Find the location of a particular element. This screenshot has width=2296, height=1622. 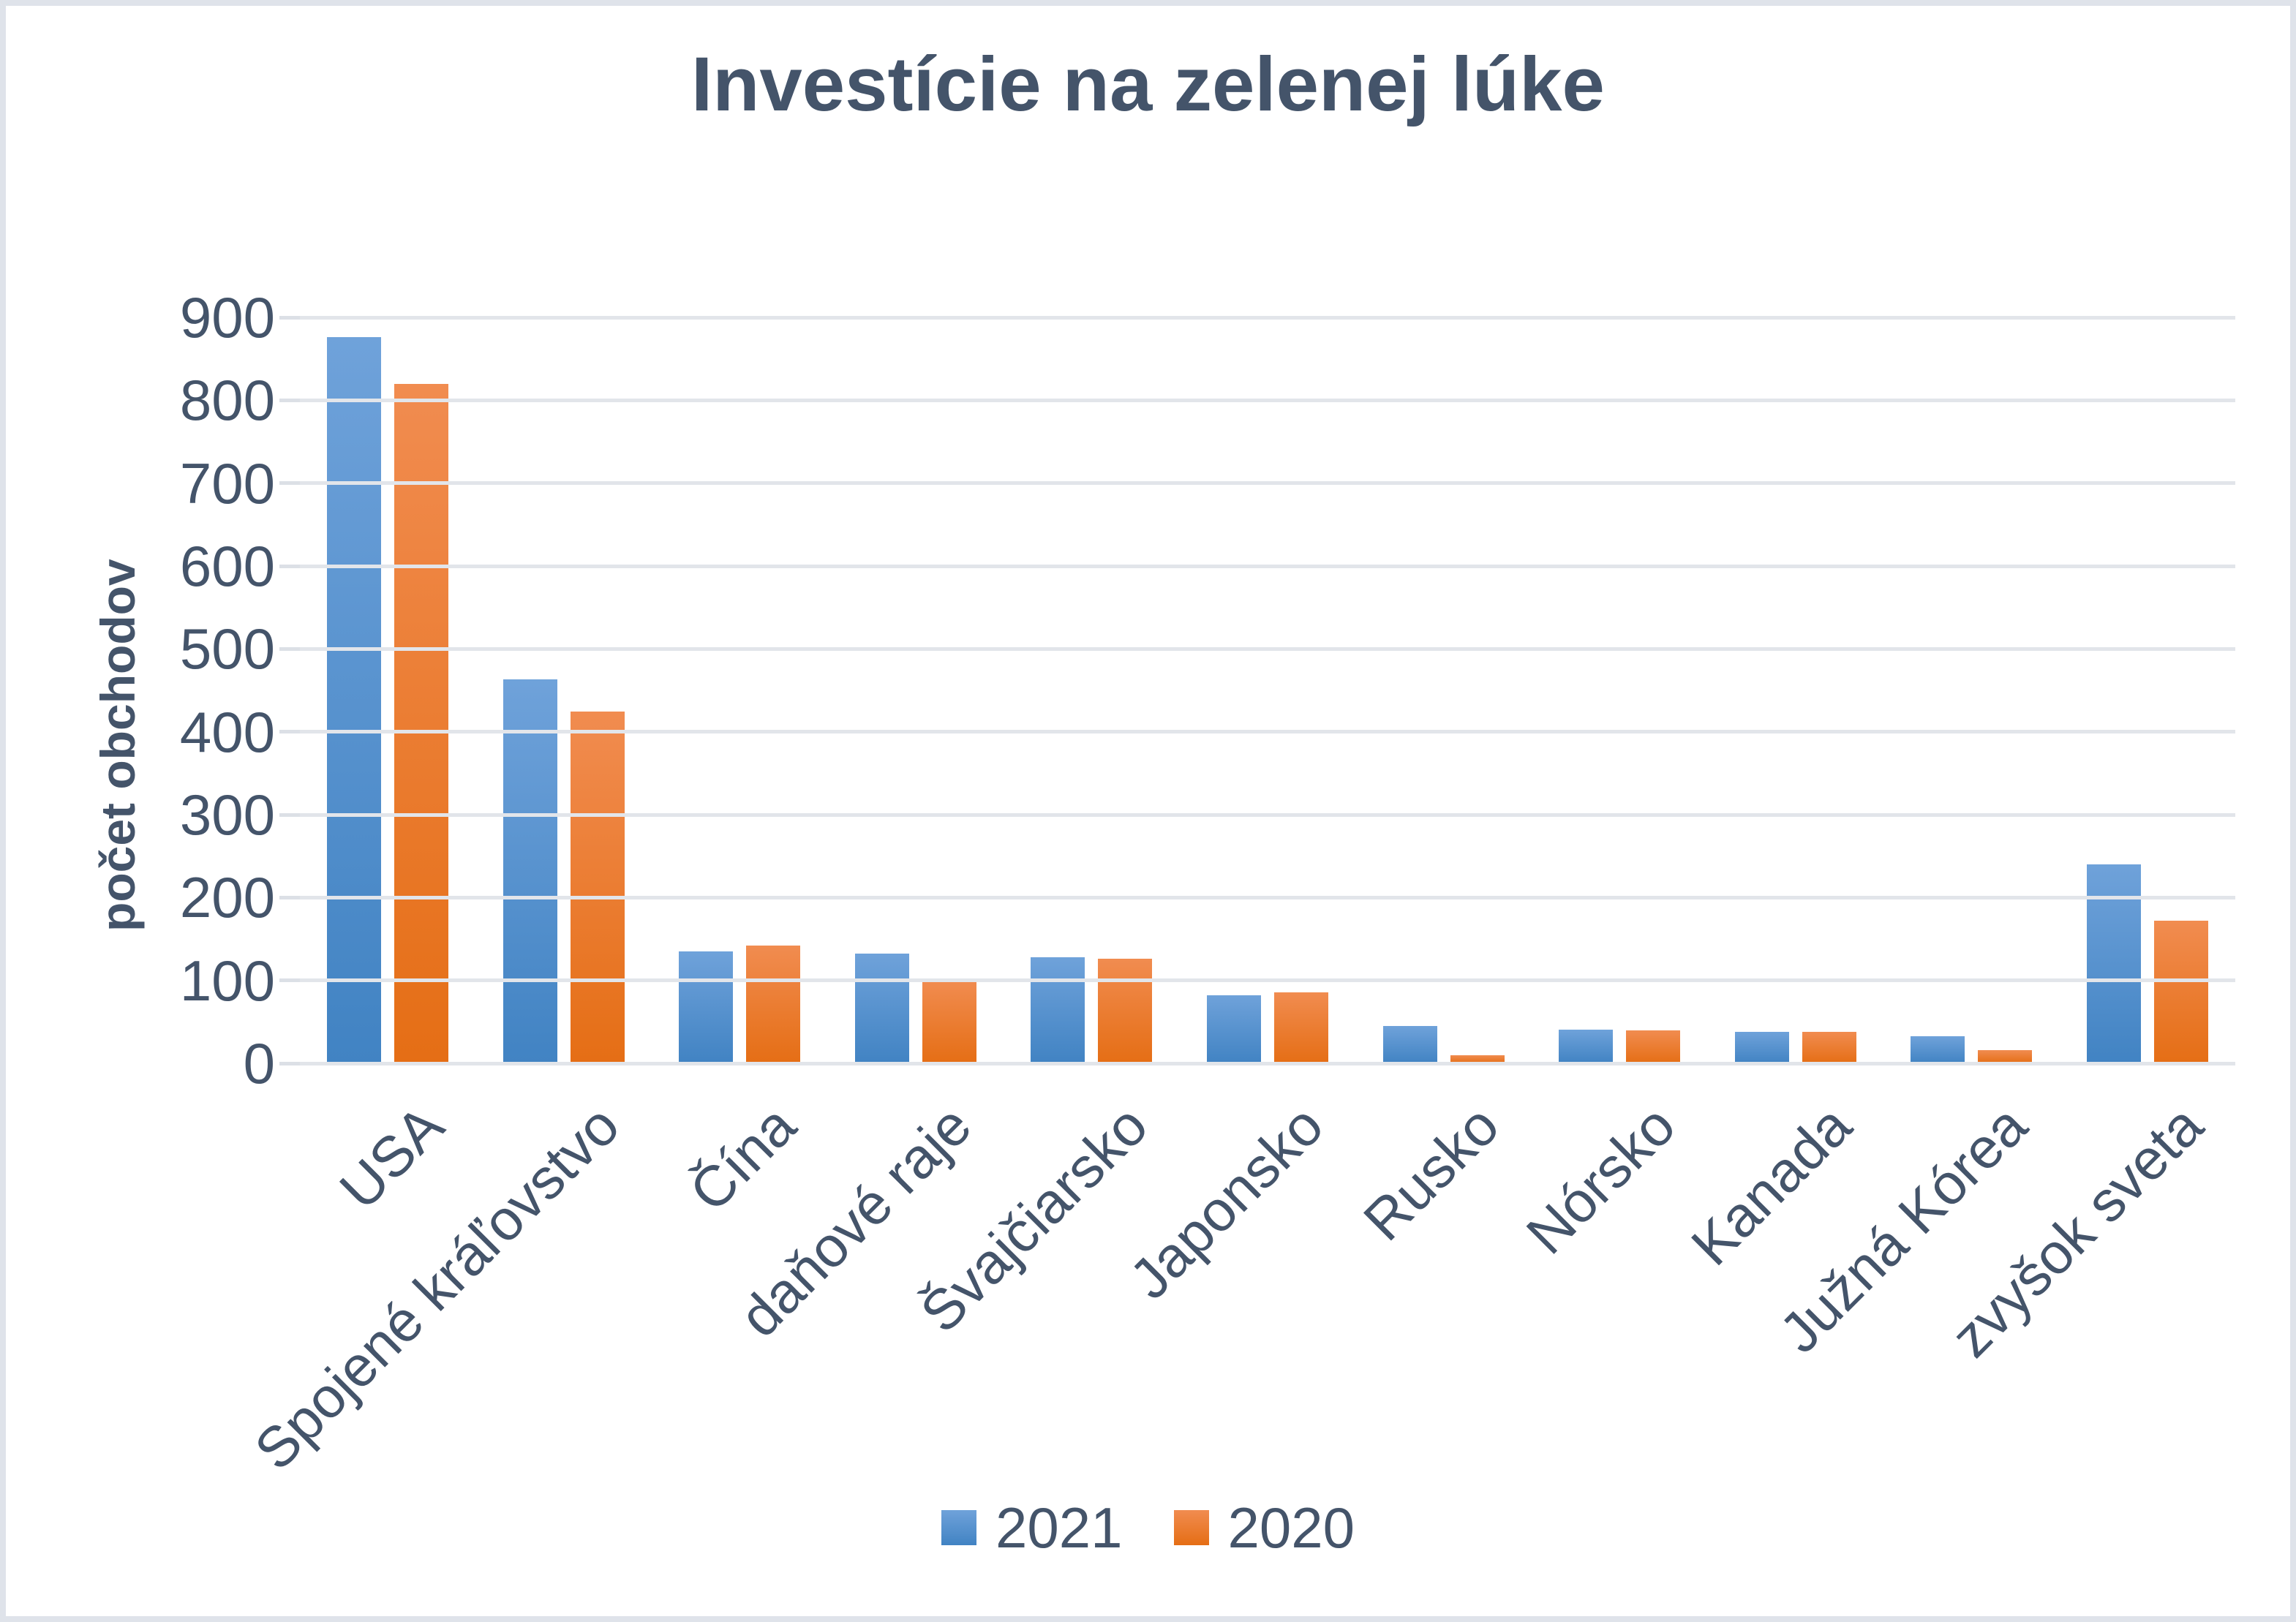

bar-2021-Južná Kórea is located at coordinates (1938, 1049).